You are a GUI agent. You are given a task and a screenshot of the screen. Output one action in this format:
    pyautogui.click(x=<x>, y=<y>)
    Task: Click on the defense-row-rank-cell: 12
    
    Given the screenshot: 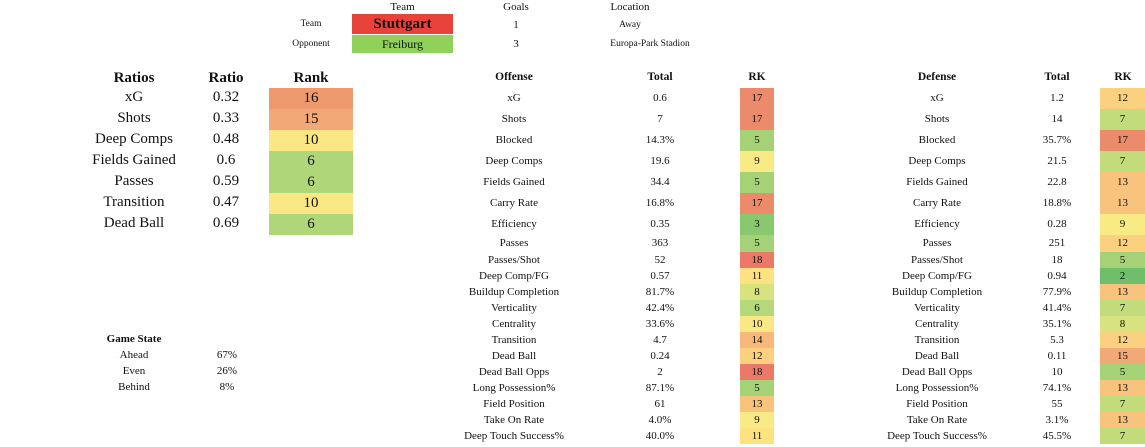 What is the action you would take?
    pyautogui.click(x=1122, y=98)
    